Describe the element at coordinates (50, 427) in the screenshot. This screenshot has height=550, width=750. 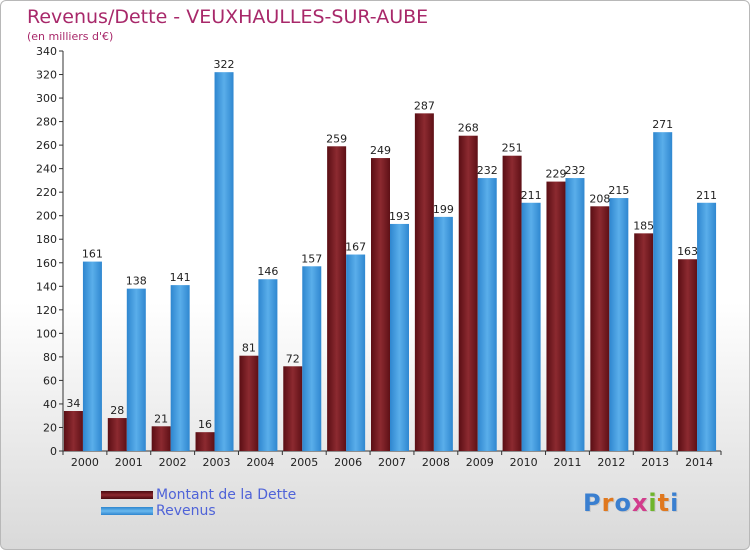
I see `y-tick-label: 20` at that location.